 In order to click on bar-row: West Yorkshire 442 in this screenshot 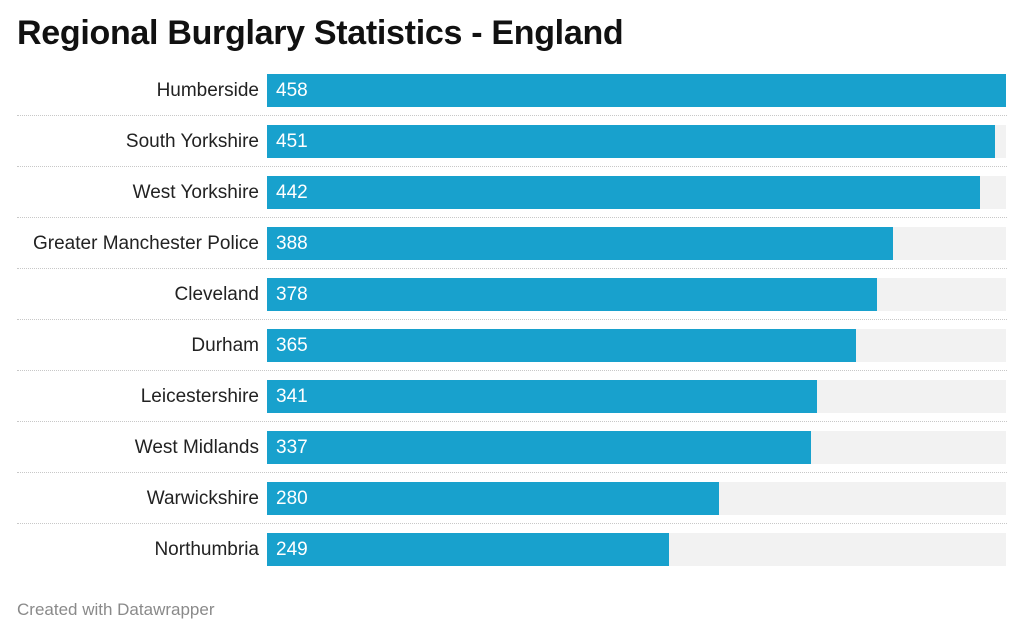, I will do `click(512, 192)`.